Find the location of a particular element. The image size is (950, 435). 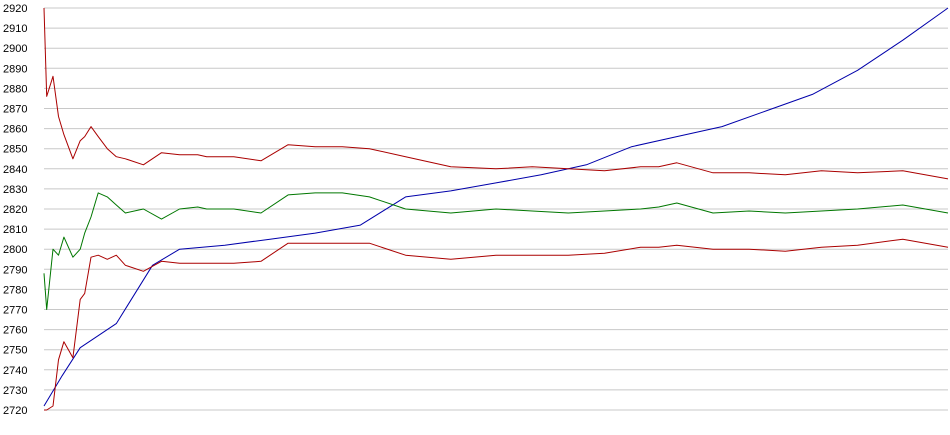

y-tick-label: 2760 is located at coordinates (15, 331).